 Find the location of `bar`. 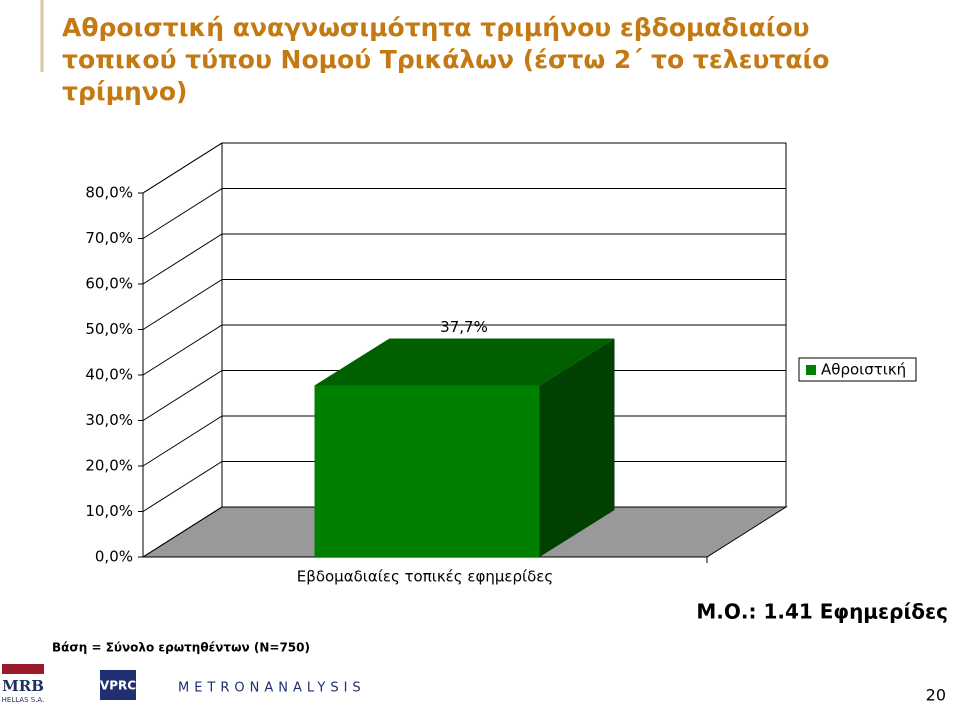

bar is located at coordinates (464, 447).